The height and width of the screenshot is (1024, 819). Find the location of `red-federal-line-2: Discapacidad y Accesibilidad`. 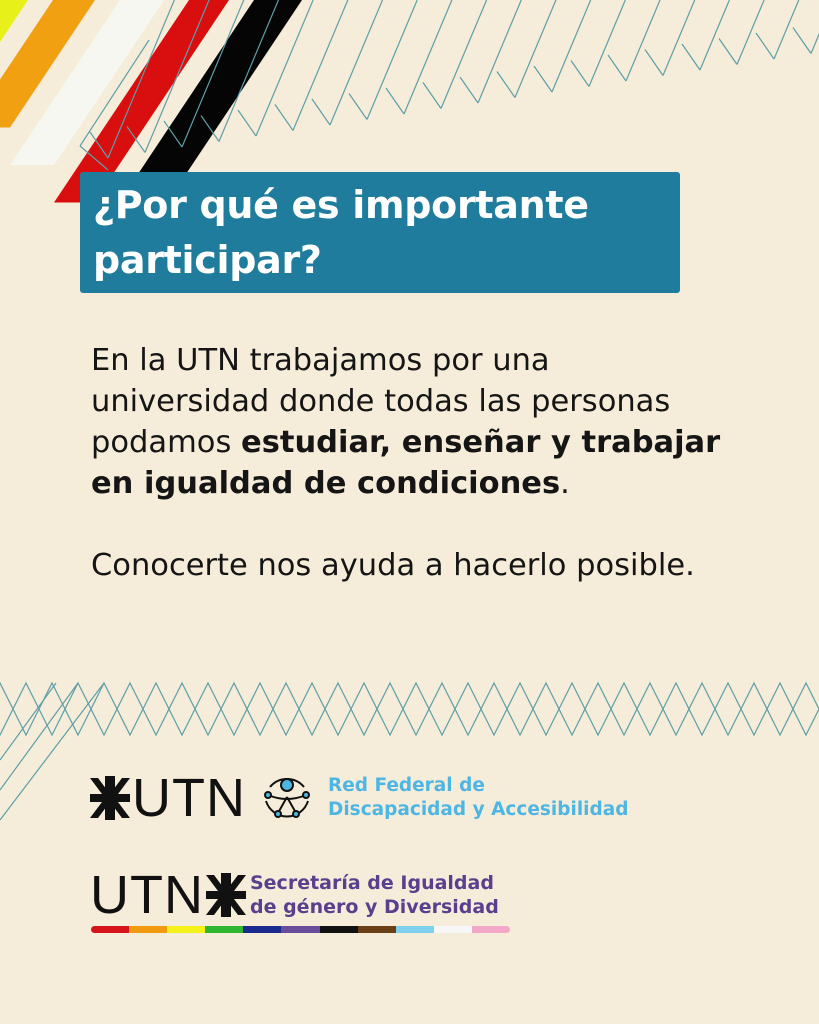

red-federal-line-2: Discapacidad y Accesibilidad is located at coordinates (478, 809).